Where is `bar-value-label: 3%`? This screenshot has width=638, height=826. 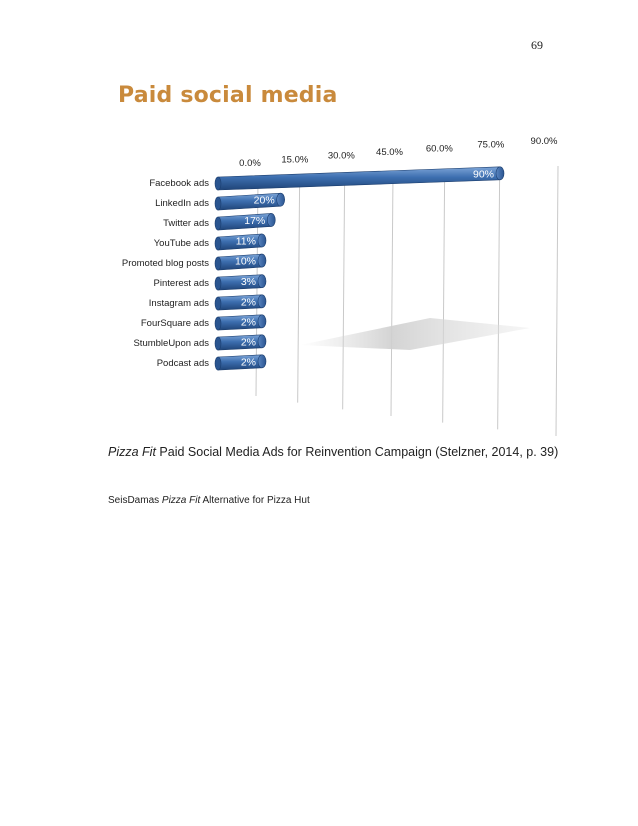 bar-value-label: 3% is located at coordinates (248, 282).